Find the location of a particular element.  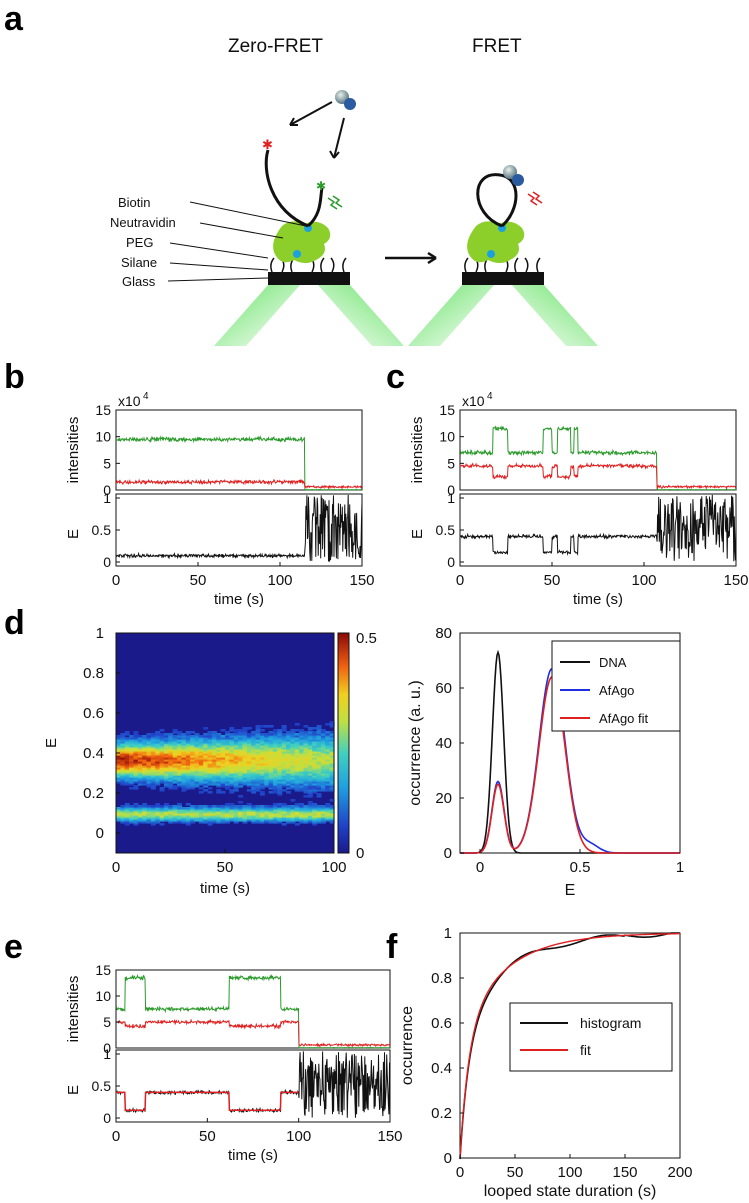

panel-label-f: f is located at coordinates (392, 947).